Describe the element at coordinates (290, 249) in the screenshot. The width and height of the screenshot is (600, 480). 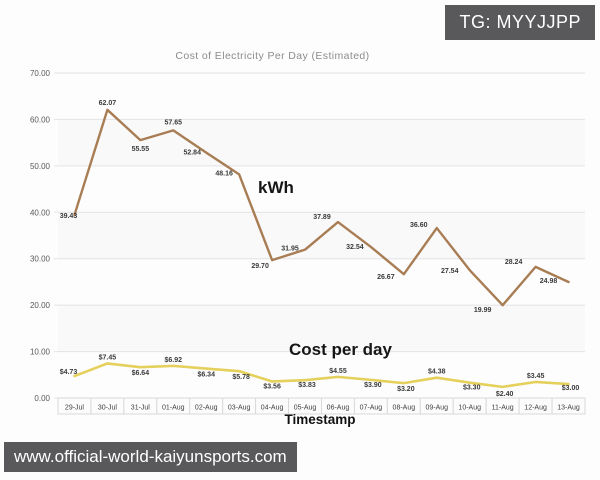
I see `svg-text: 31.95` at that location.